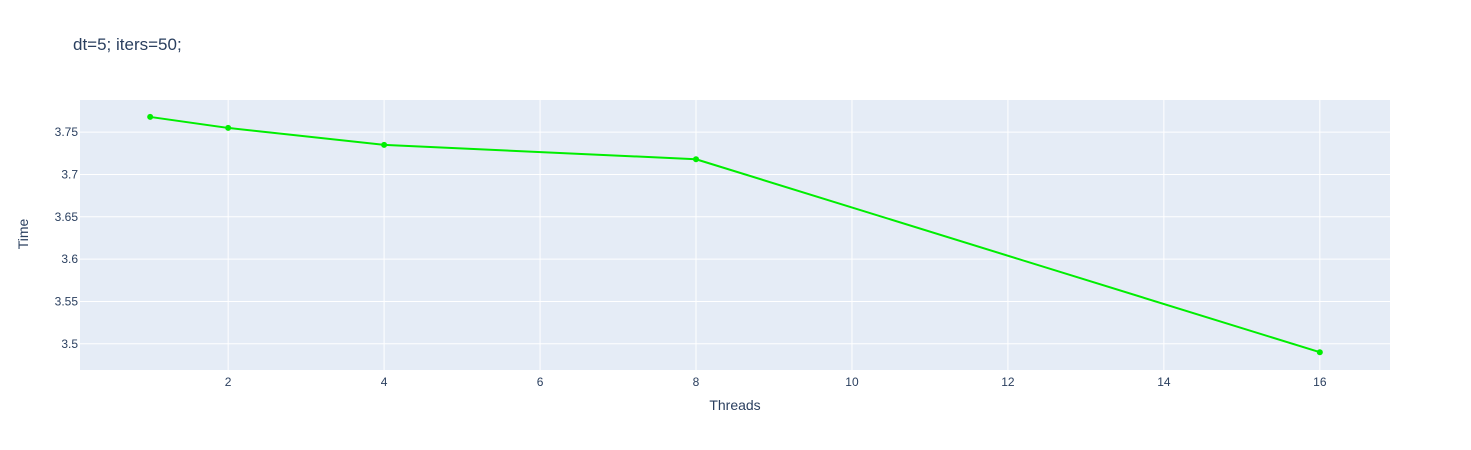 This screenshot has width=1471, height=450. Describe the element at coordinates (23, 233) in the screenshot. I see `y-axis-title: Time` at that location.